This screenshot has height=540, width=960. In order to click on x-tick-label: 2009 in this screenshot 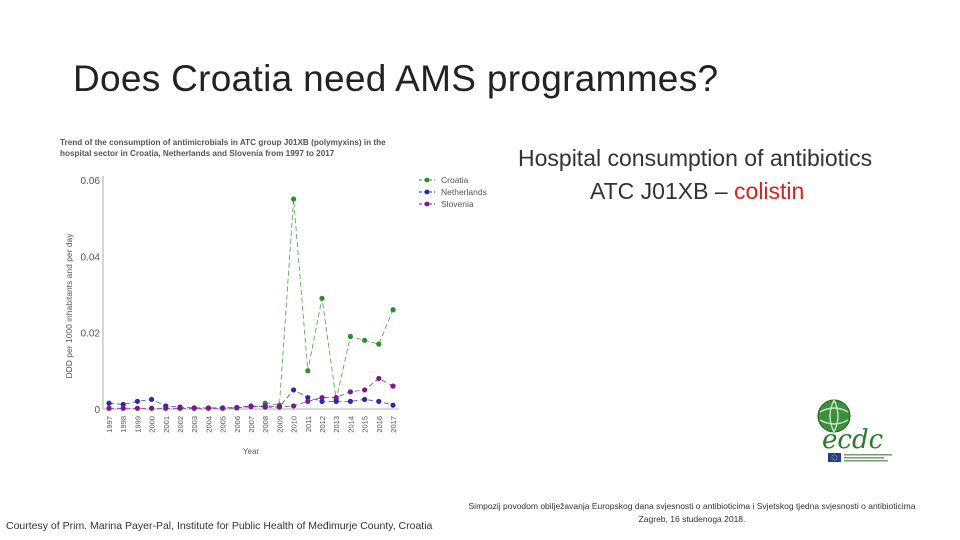, I will do `click(279, 424)`.